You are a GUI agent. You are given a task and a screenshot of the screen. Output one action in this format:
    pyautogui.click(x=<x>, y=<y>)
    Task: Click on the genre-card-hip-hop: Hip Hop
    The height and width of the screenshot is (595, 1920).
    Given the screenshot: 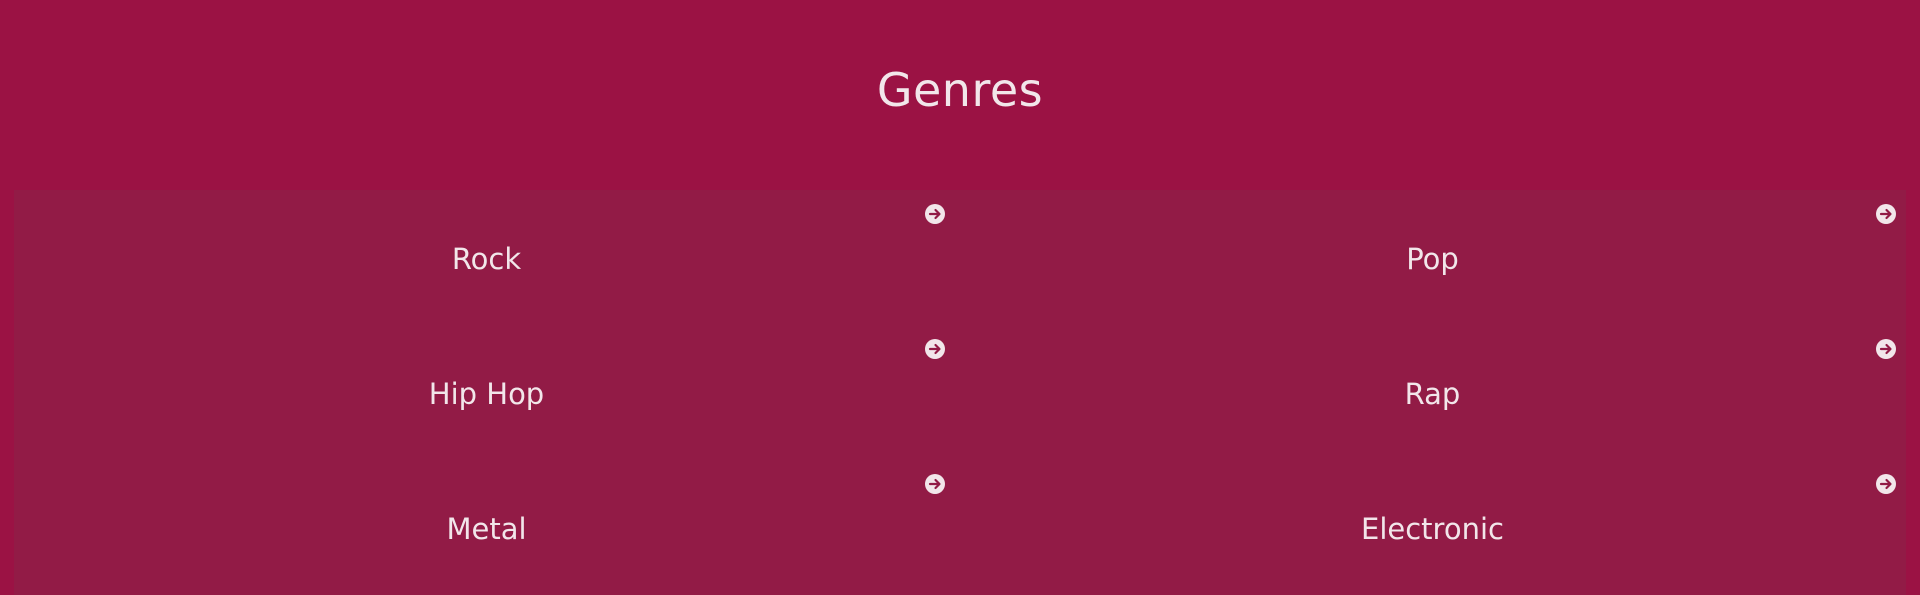 What is the action you would take?
    pyautogui.click(x=486, y=392)
    